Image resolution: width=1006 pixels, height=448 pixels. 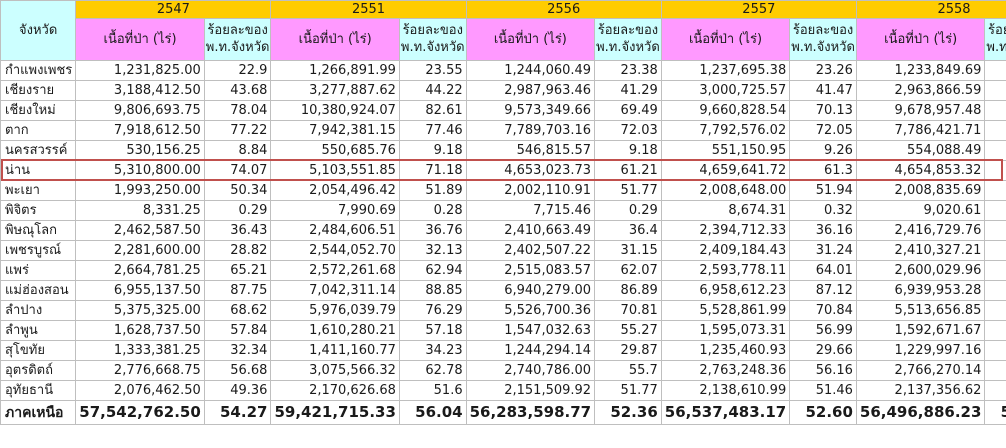 What do you see at coordinates (38, 190) in the screenshot?
I see `province-cell: พะเยา` at bounding box center [38, 190].